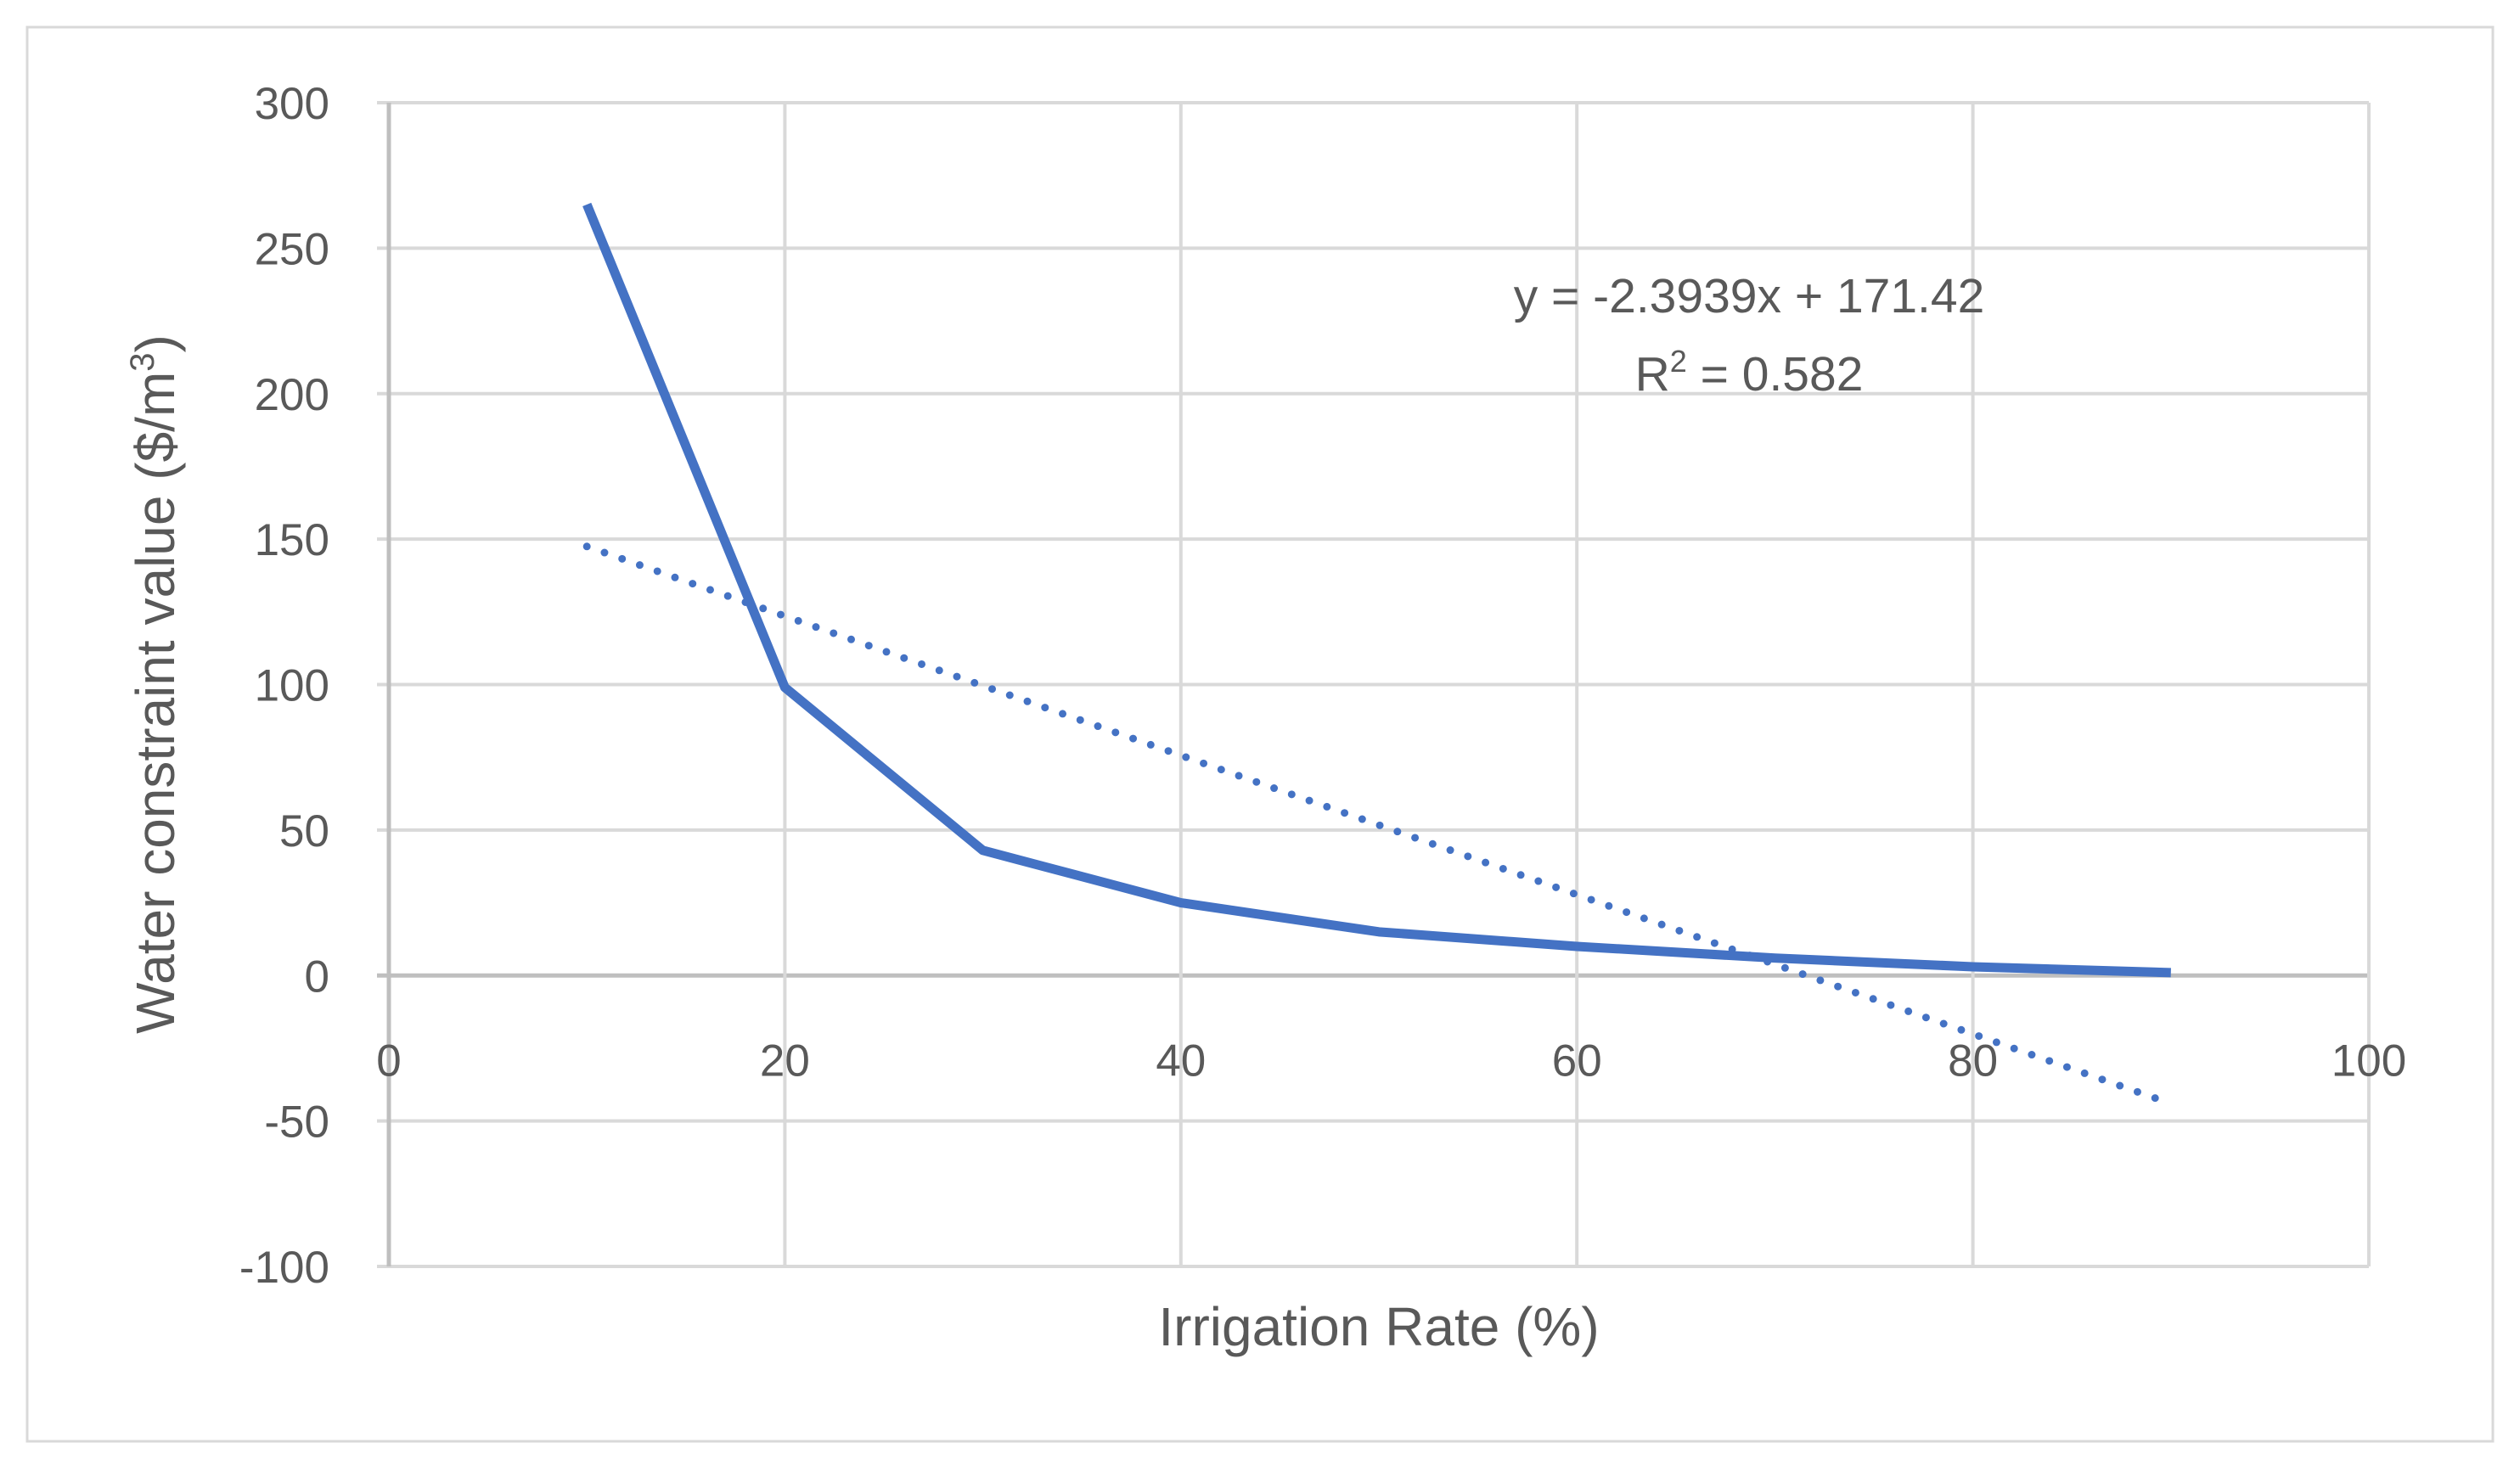 The height and width of the screenshot is (1471, 2520). I want to click on x-tick-label: 60, so click(1577, 1061).